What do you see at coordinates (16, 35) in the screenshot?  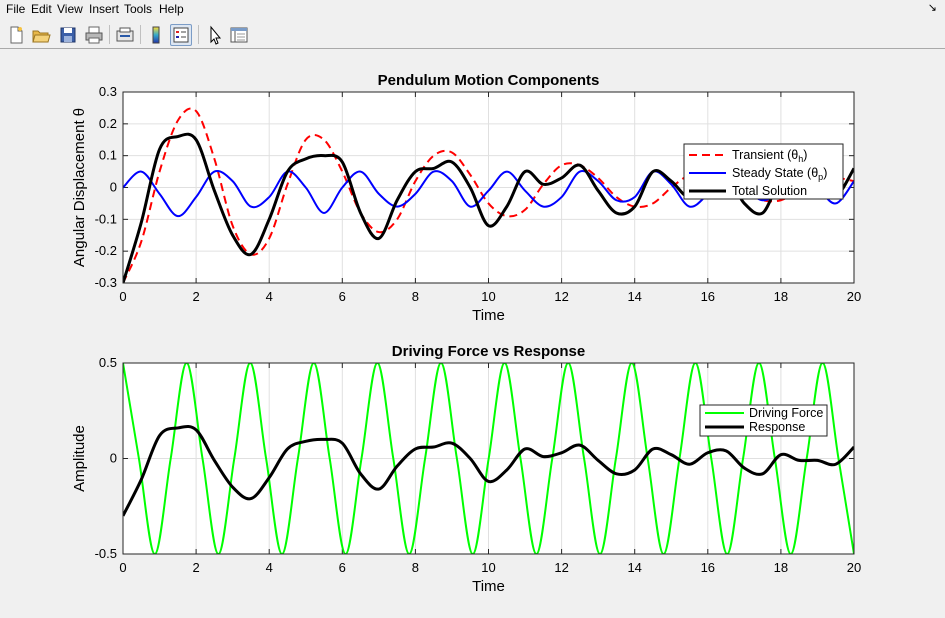 I see `new-figure-icon` at bounding box center [16, 35].